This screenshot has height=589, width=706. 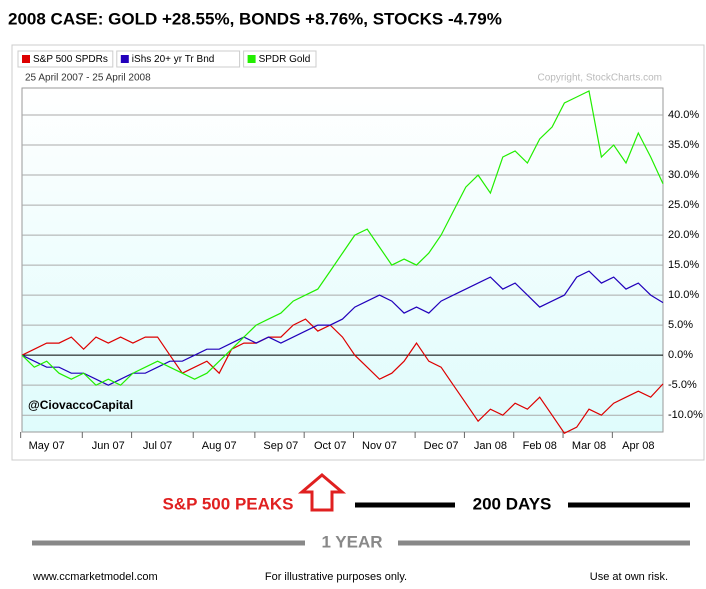 What do you see at coordinates (685, 415) in the screenshot?
I see `y-tick-label: -10.0%` at bounding box center [685, 415].